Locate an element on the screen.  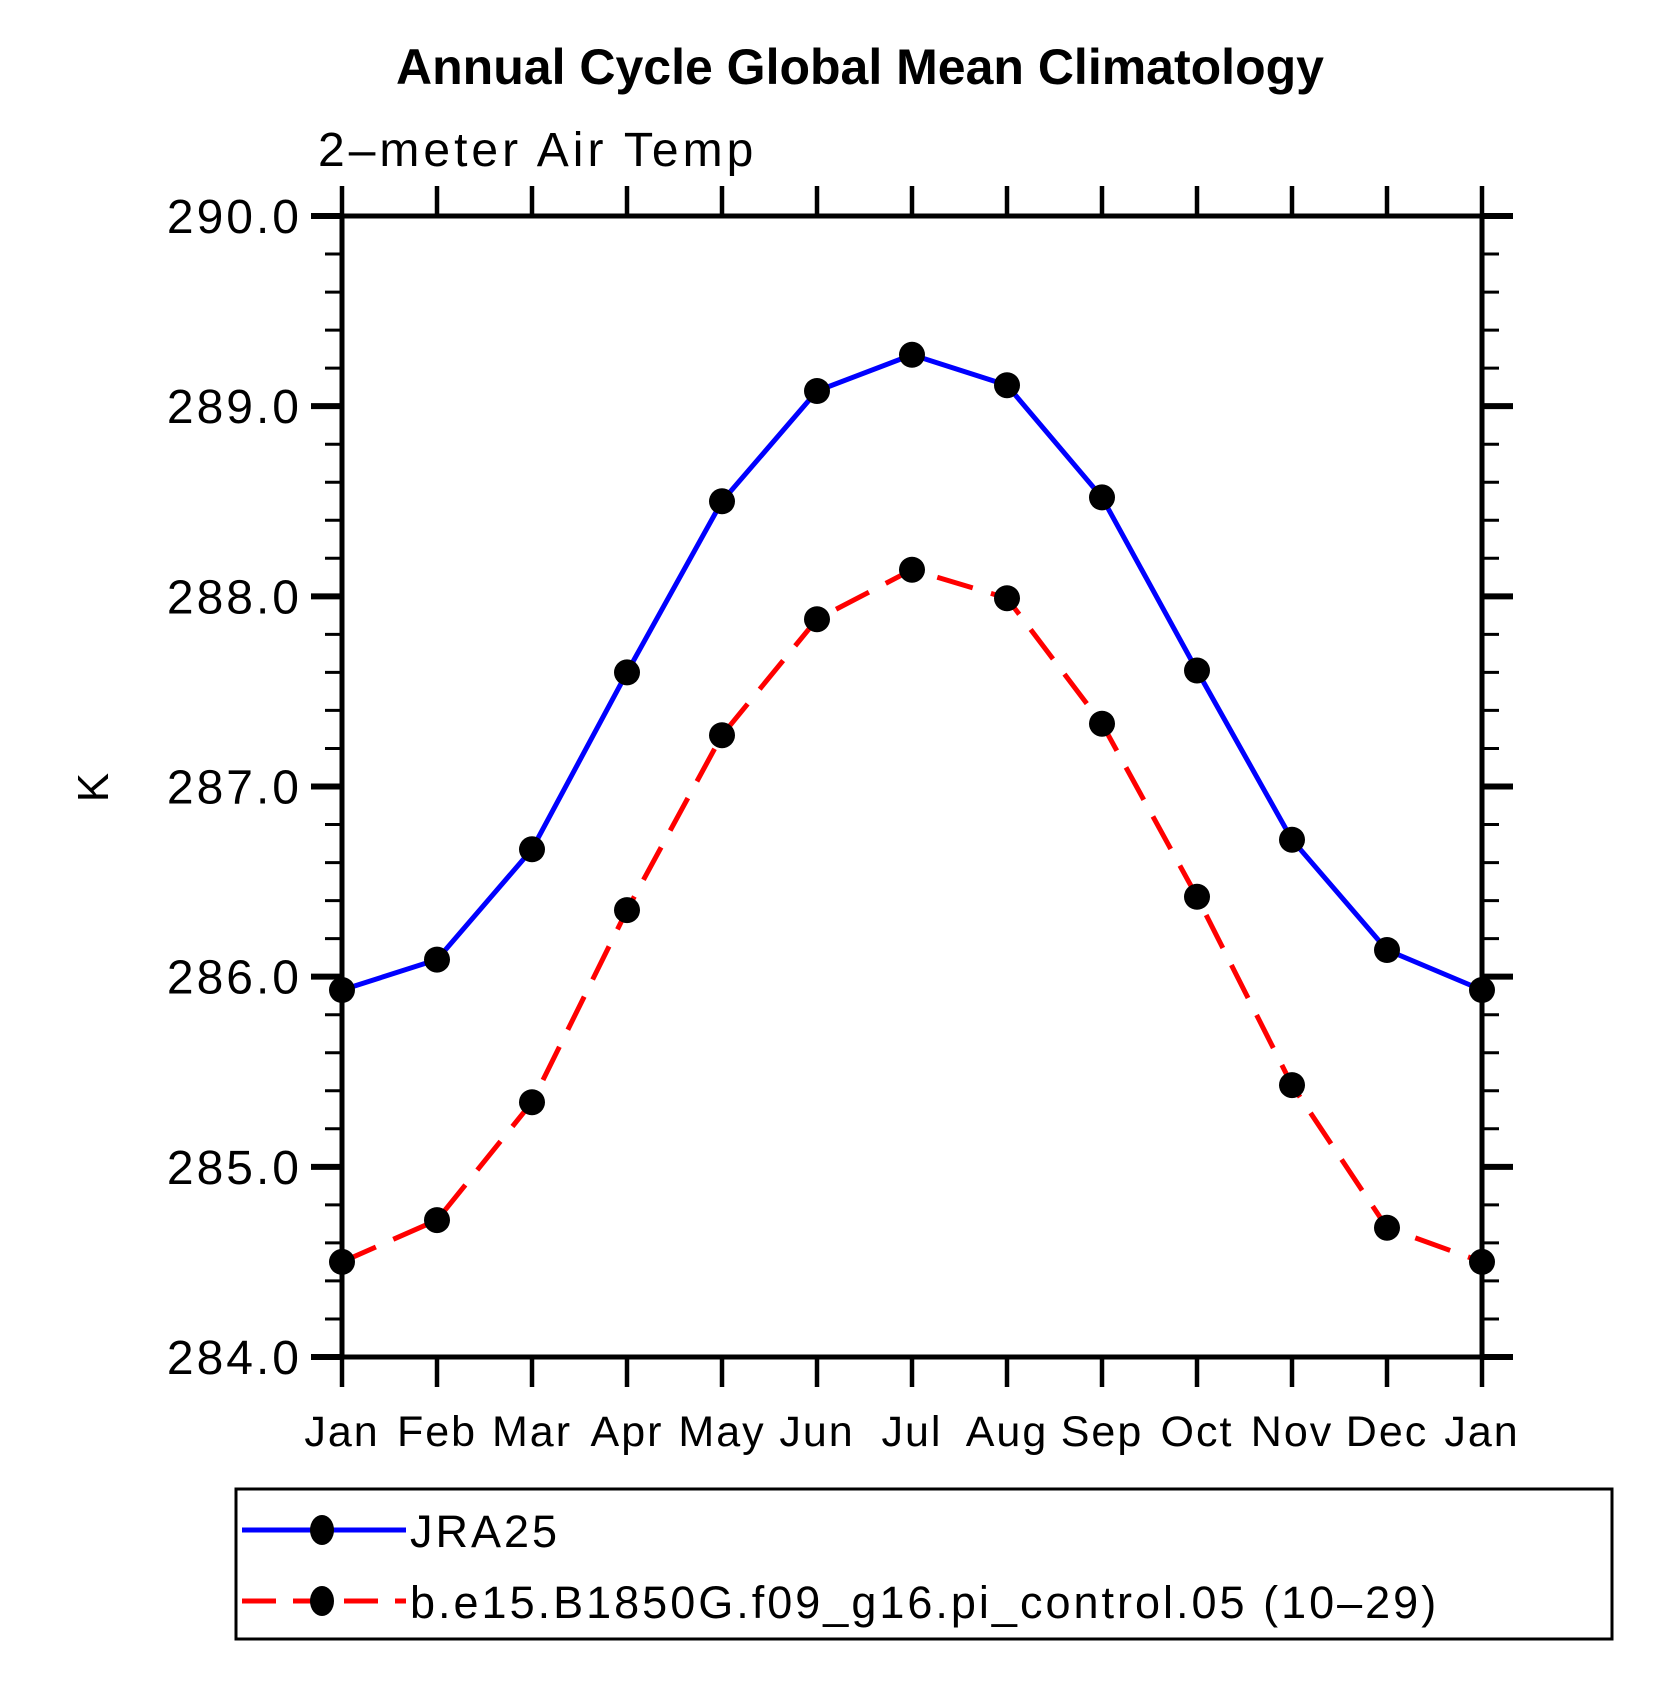
y-tick-label: 290.0 is located at coordinates (234, 217).